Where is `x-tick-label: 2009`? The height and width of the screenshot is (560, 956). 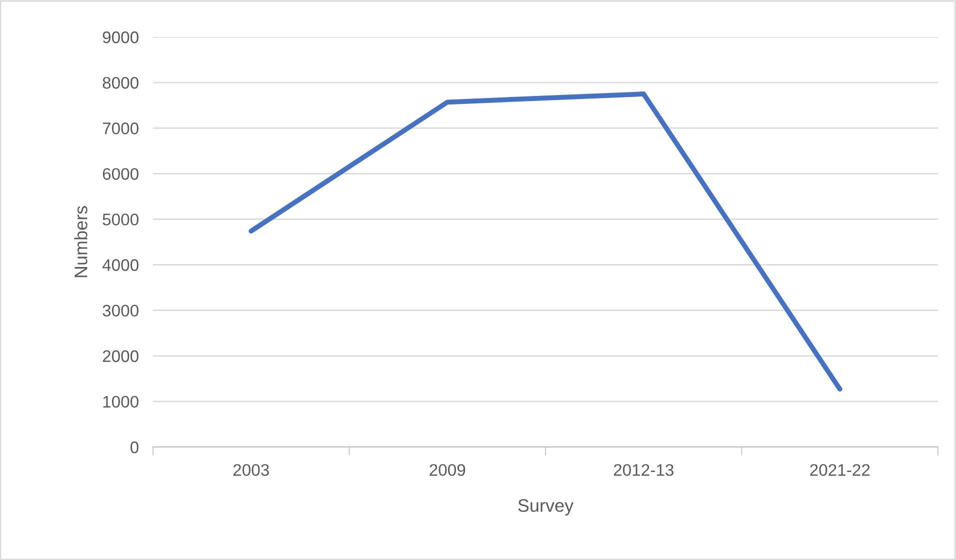 x-tick-label: 2009 is located at coordinates (448, 470).